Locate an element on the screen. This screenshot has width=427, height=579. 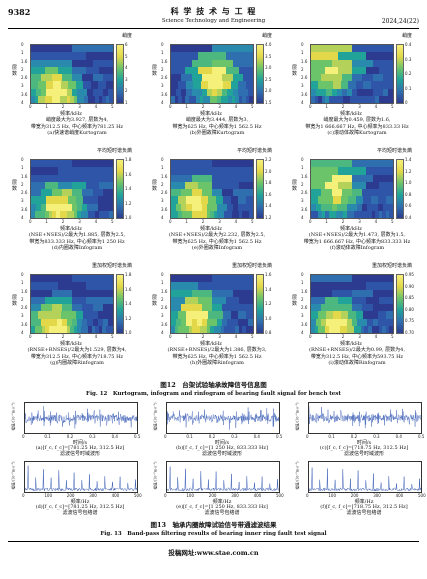
journal-title-en: Science Technology and Engineering is located at coordinates (213, 21).